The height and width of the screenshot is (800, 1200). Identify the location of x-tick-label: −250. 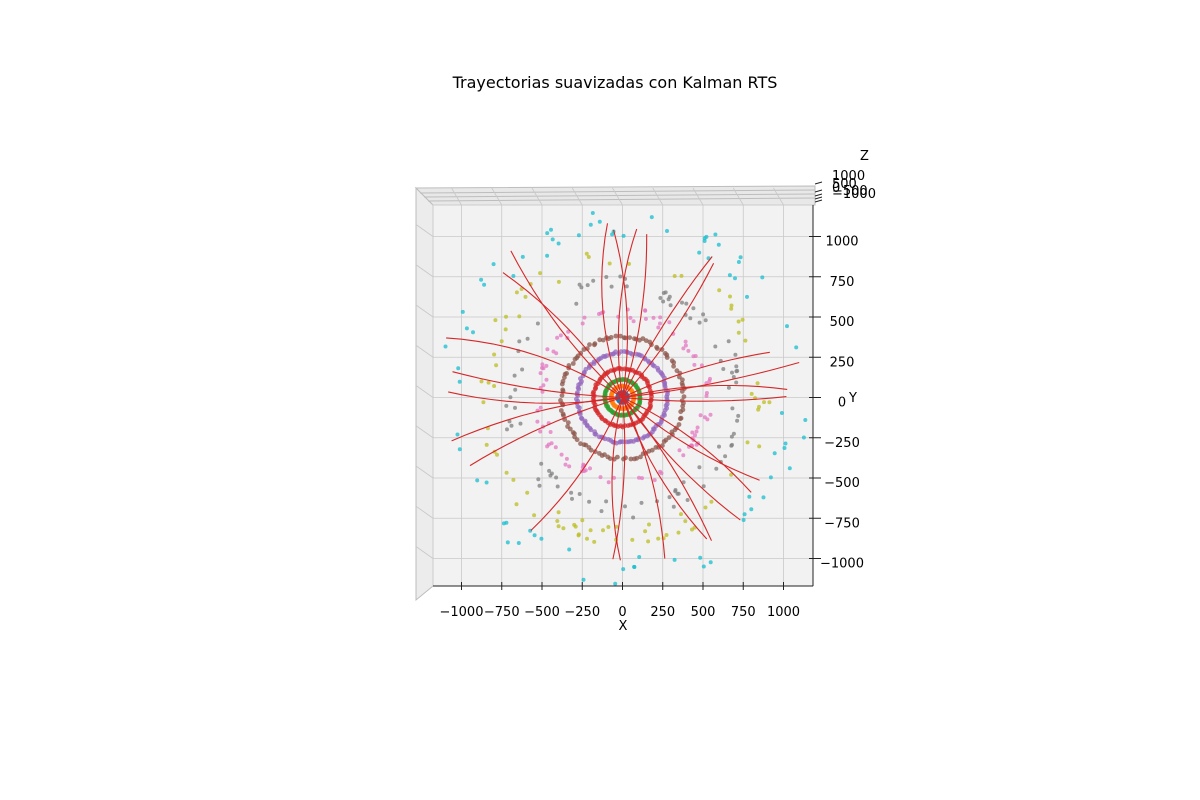
(582, 612).